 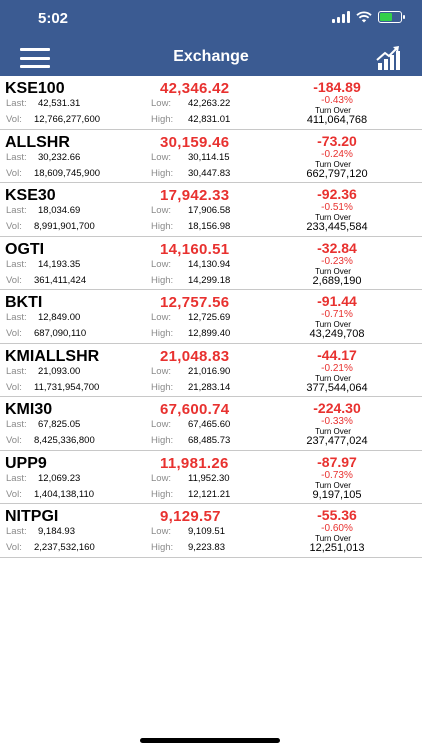 I want to click on last-value: 14,193.35, so click(x=59, y=264).